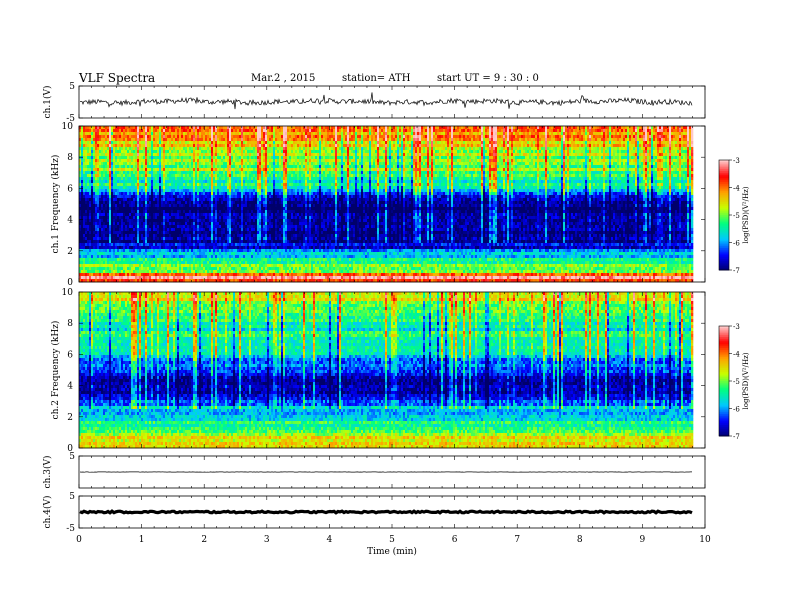  What do you see at coordinates (72, 87) in the screenshot?
I see `ch1-ytick-label: 5` at bounding box center [72, 87].